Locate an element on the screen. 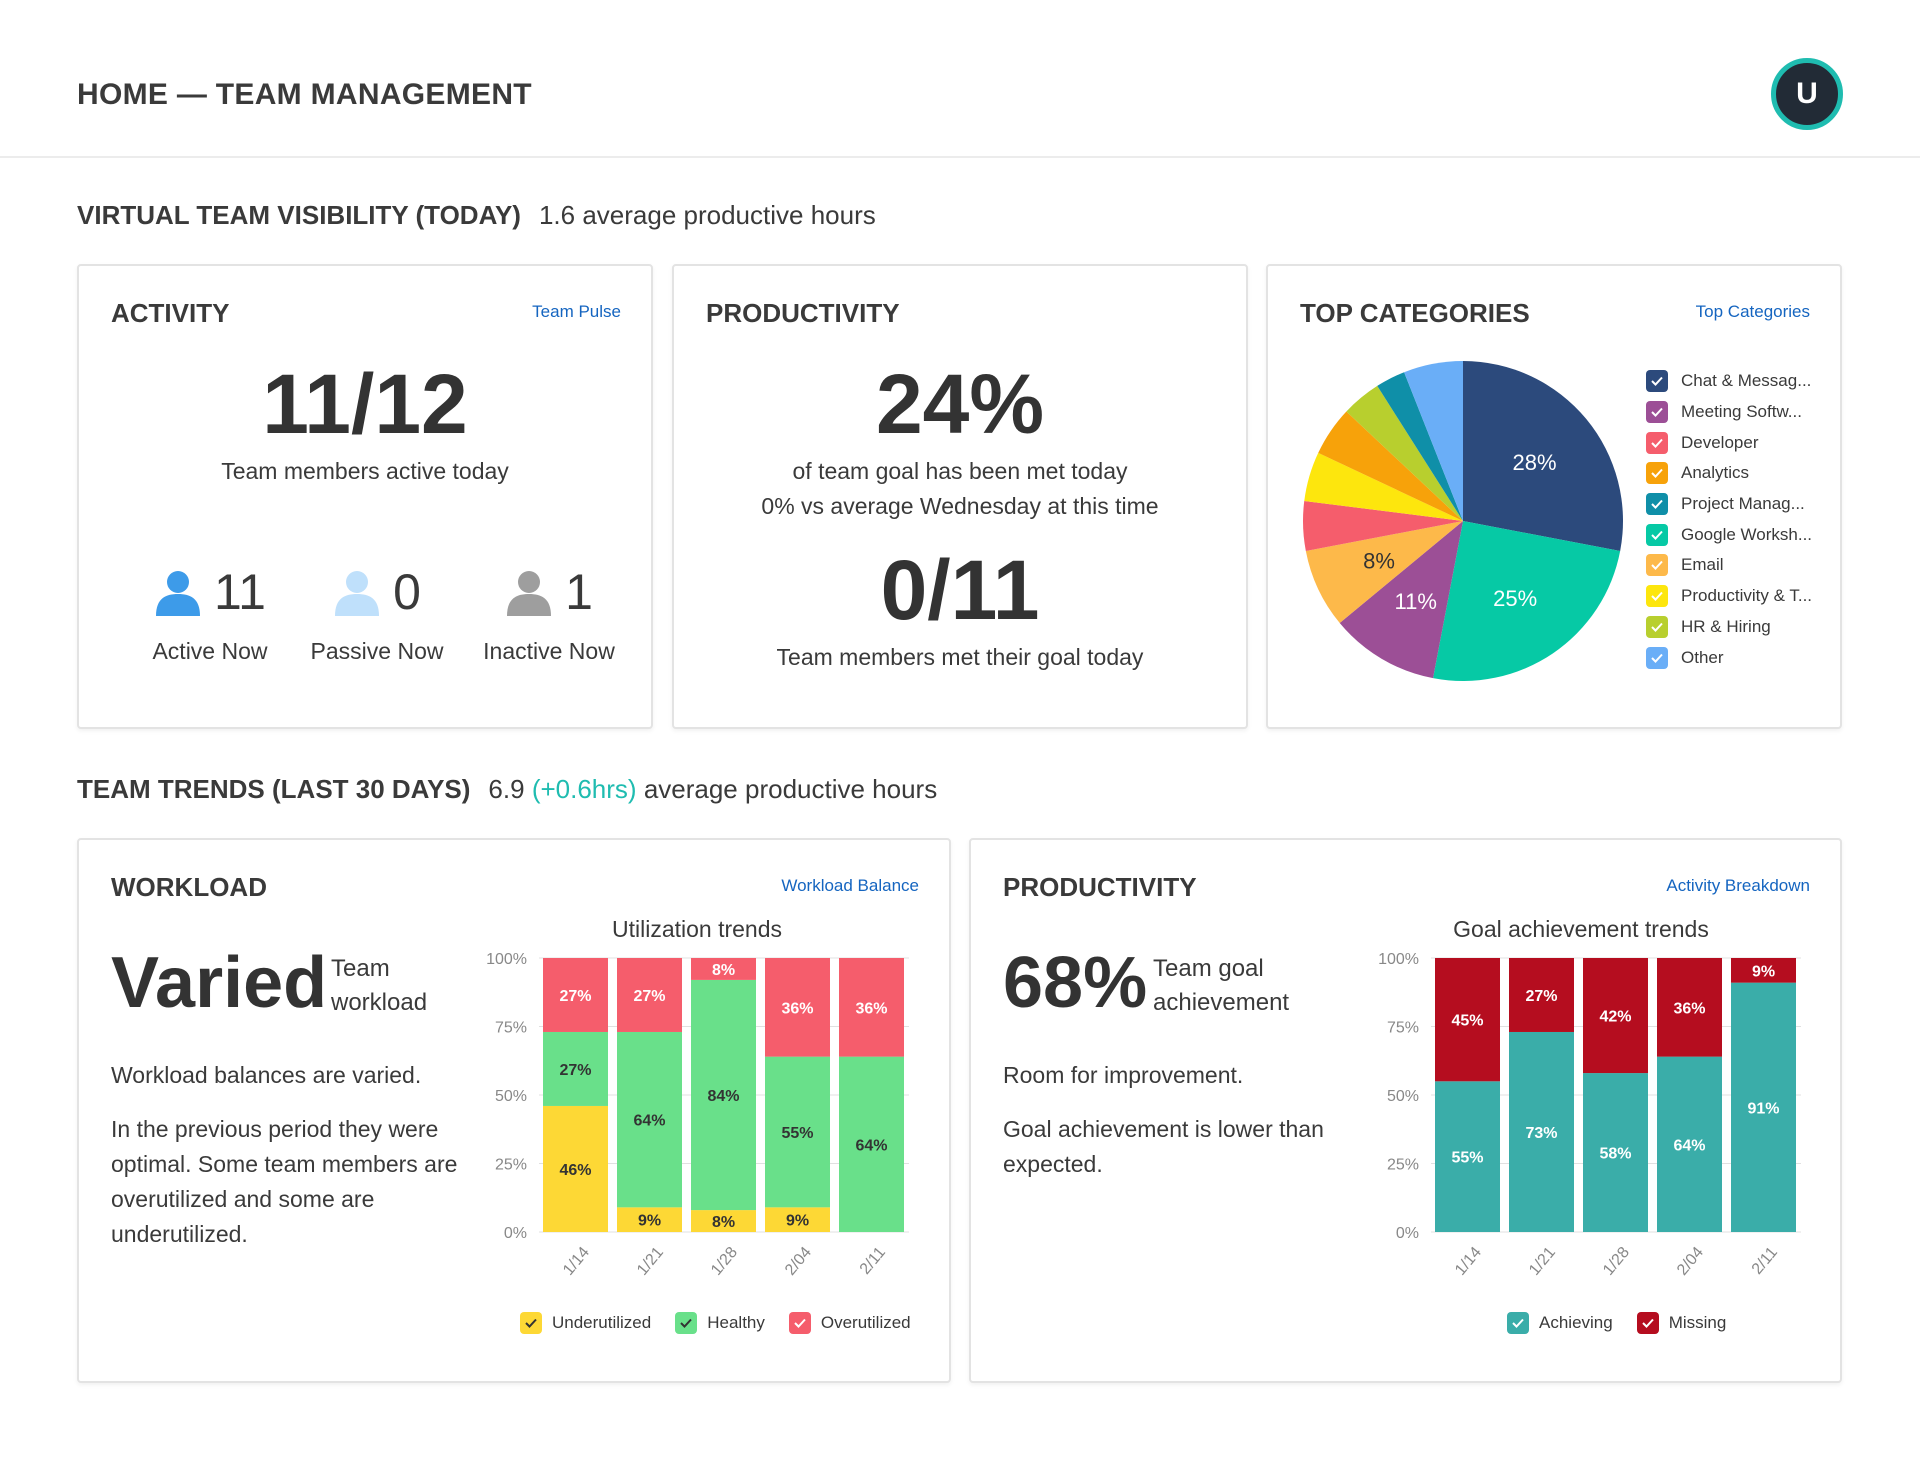 Image resolution: width=1920 pixels, height=1459 pixels. passive-now-label: Passive Now is located at coordinates (377, 651).